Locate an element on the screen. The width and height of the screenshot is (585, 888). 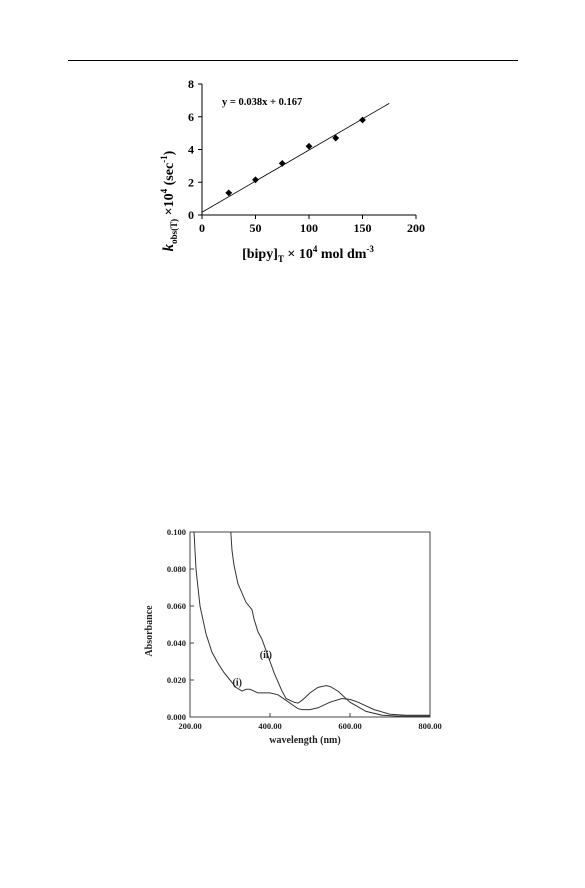
x-axis-label-mid: × 10 is located at coordinates (298, 254).